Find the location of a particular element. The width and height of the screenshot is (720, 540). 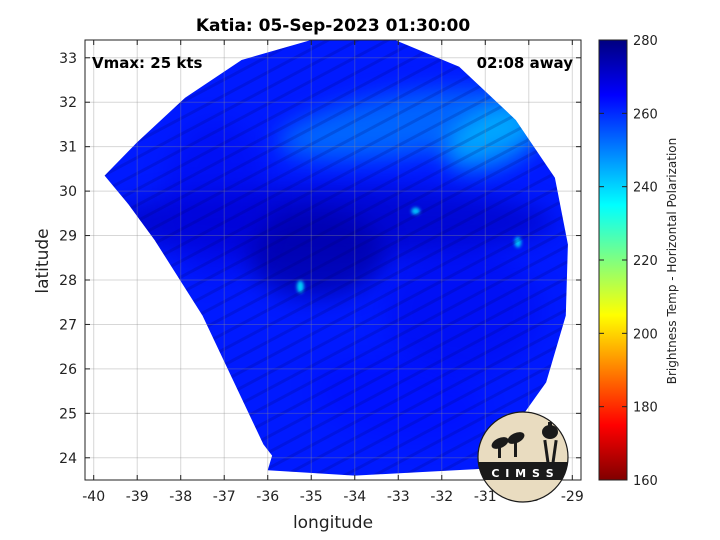

chart-title: Katia: 05-Sep-2023 01:30:00 is located at coordinates (333, 26).